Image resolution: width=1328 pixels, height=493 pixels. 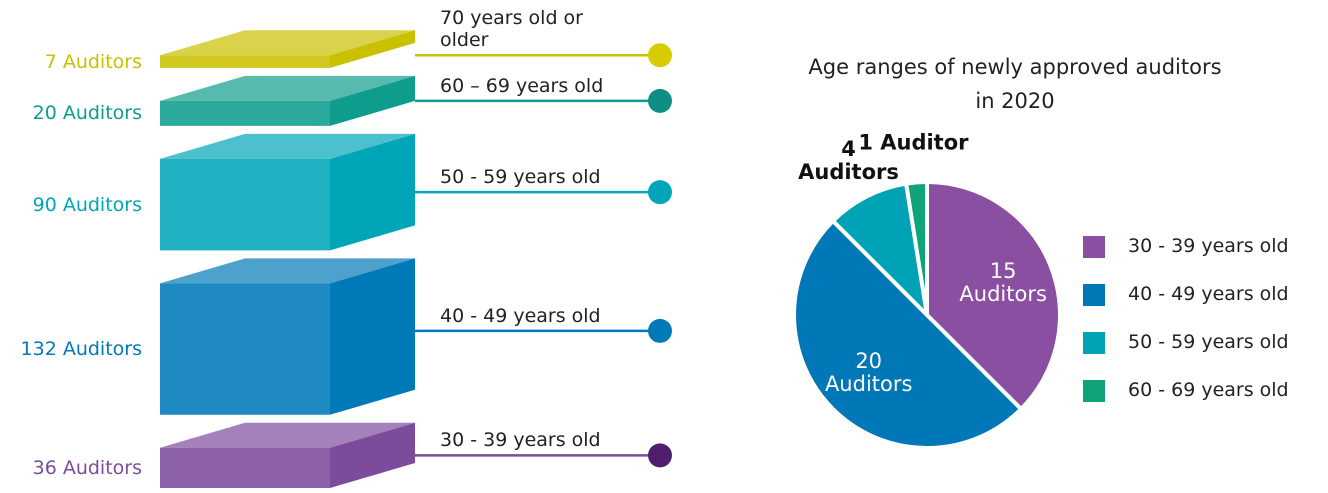 I want to click on value-label: 90 Auditors, so click(x=87, y=204).